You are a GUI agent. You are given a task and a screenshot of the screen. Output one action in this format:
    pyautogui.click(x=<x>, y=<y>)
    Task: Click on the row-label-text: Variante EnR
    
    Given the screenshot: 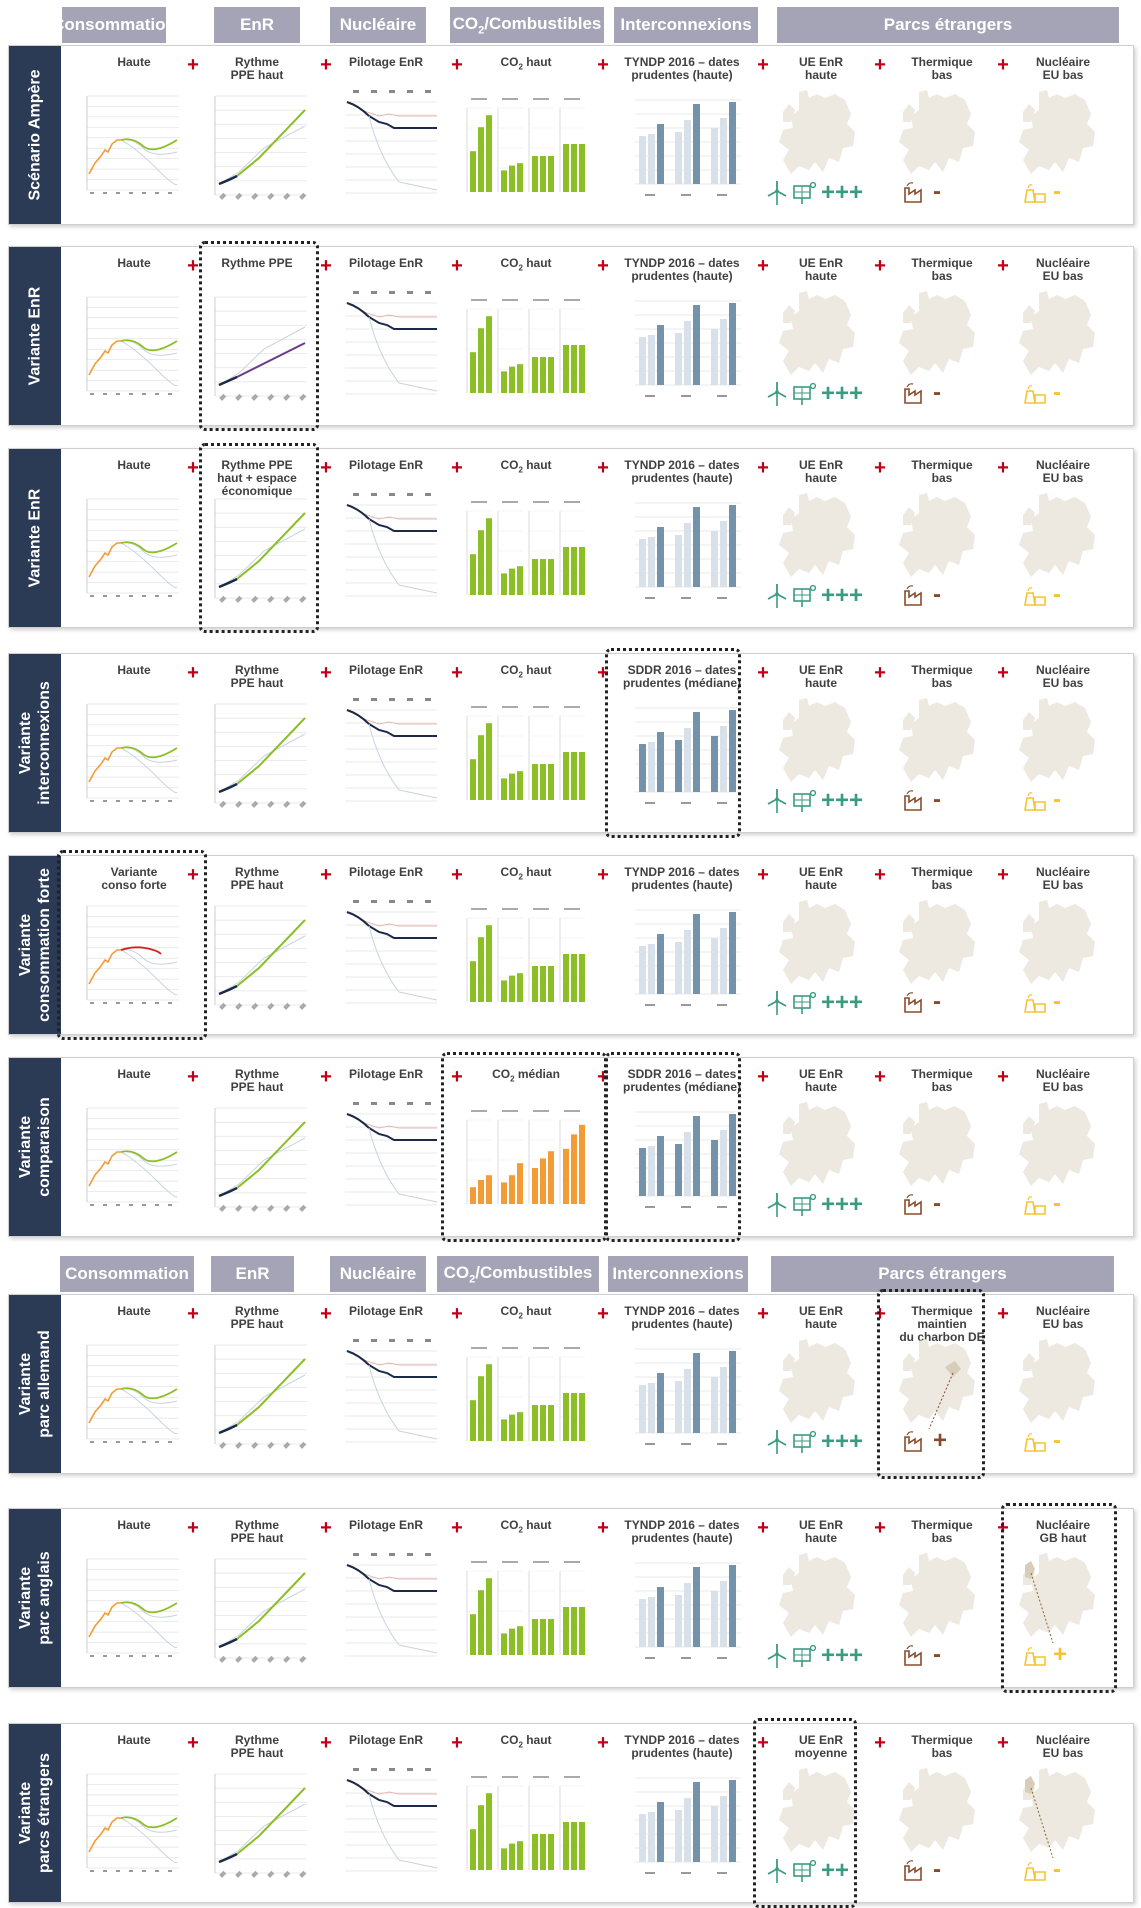 What is the action you would take?
    pyautogui.click(x=35, y=538)
    